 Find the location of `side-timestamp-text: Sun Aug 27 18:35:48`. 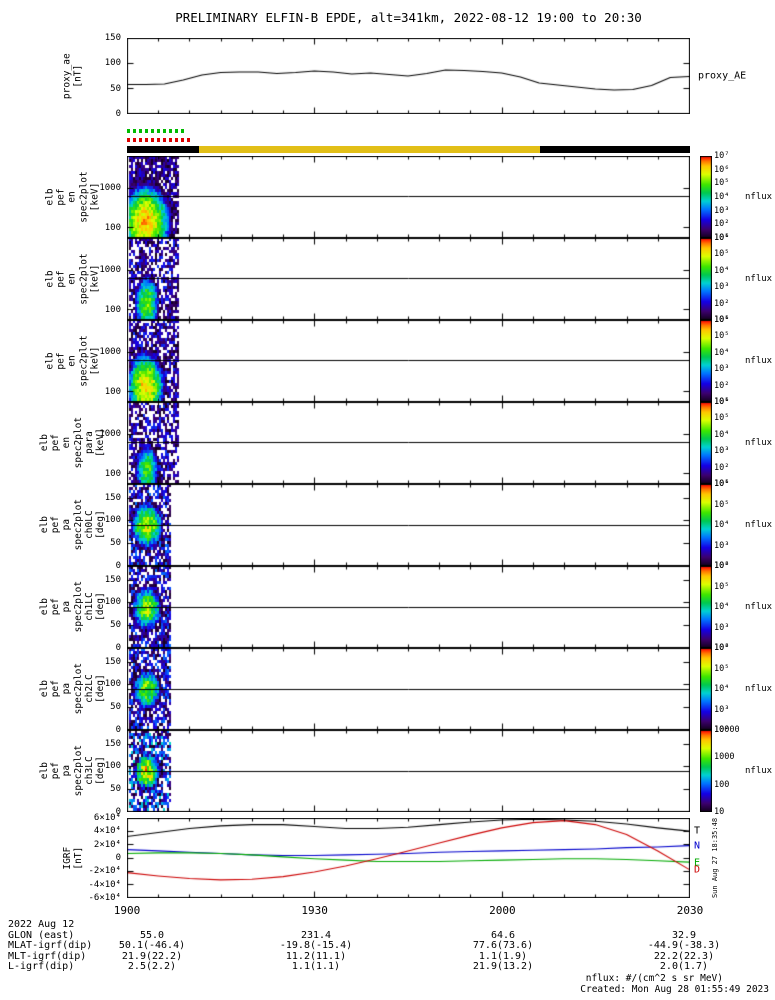

side-timestamp-text: Sun Aug 27 18:35:48 is located at coordinates (715, 858).